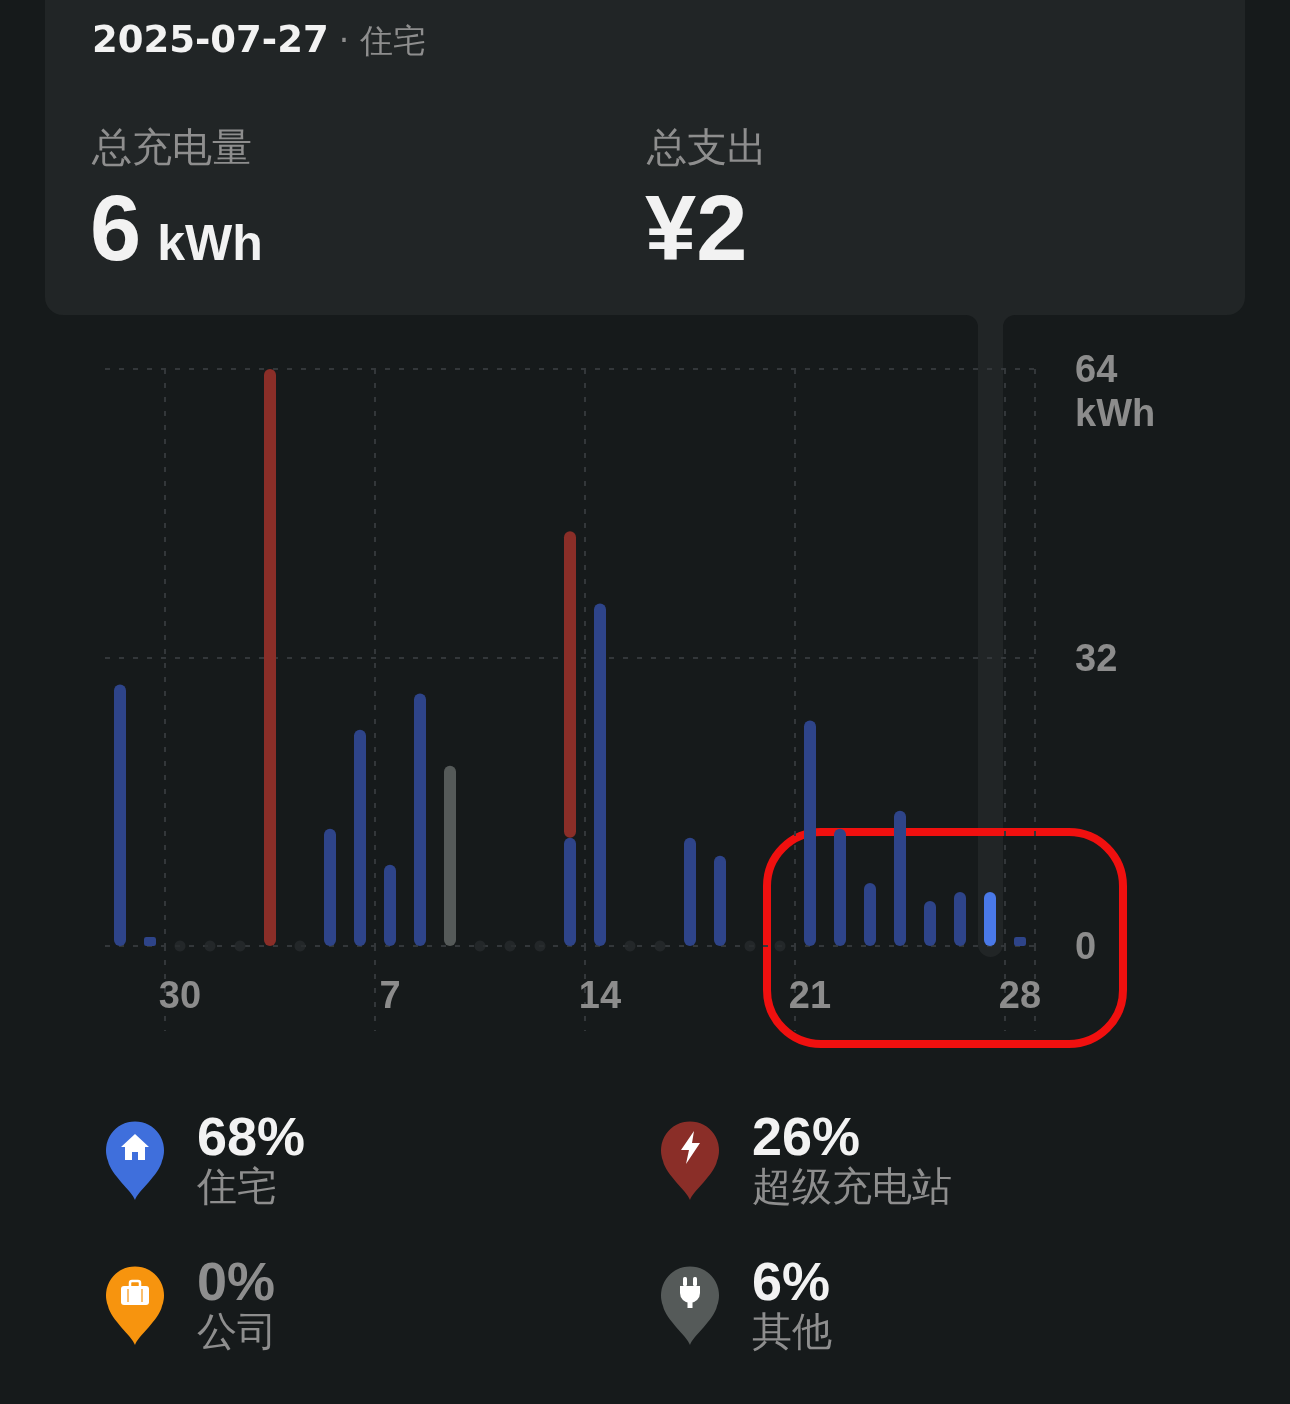 This screenshot has width=1290, height=1404. I want to click on legend-label: 住宅, so click(237, 1186).